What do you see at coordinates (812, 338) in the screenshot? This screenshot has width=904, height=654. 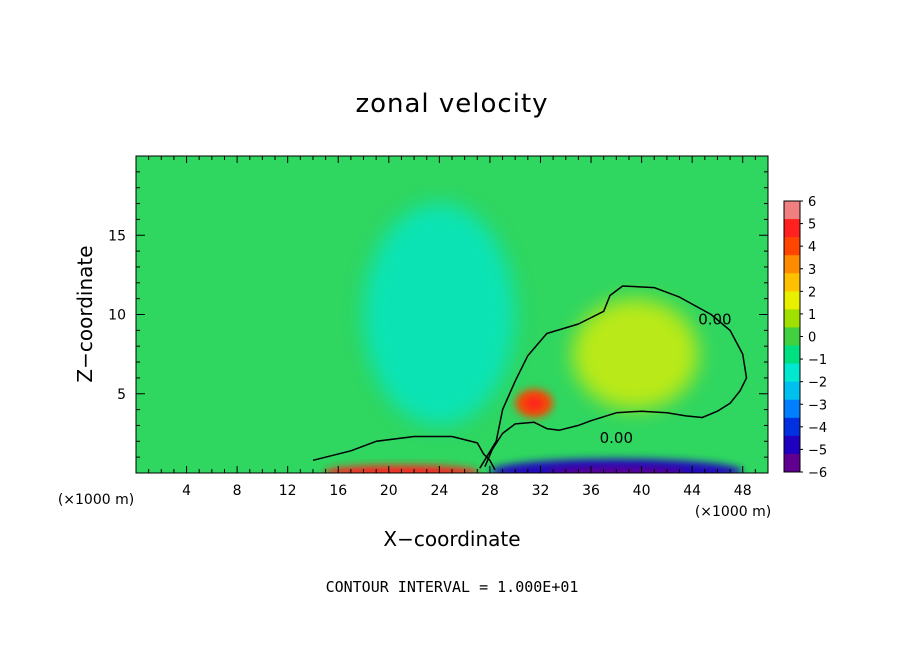 I see `colorbar-label: 0` at bounding box center [812, 338].